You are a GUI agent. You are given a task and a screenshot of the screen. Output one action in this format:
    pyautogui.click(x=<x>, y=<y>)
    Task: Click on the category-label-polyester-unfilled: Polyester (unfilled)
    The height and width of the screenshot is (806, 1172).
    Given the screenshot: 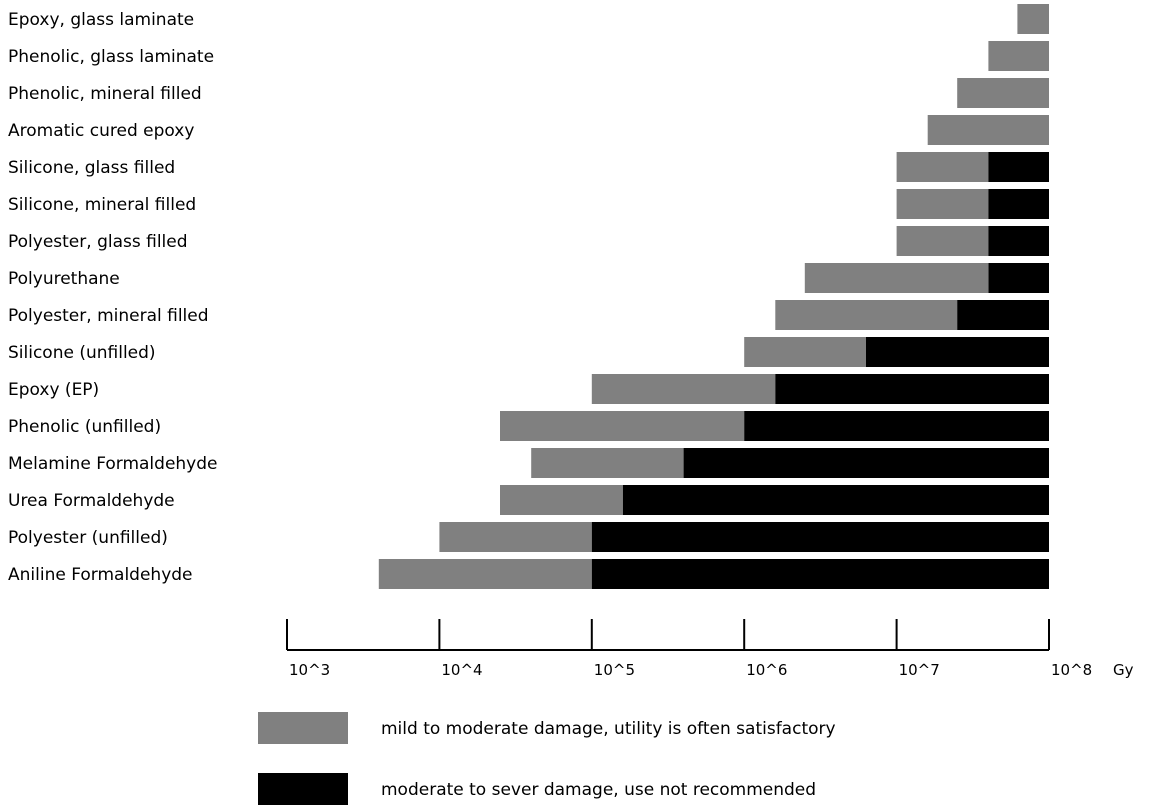 What is the action you would take?
    pyautogui.click(x=88, y=538)
    